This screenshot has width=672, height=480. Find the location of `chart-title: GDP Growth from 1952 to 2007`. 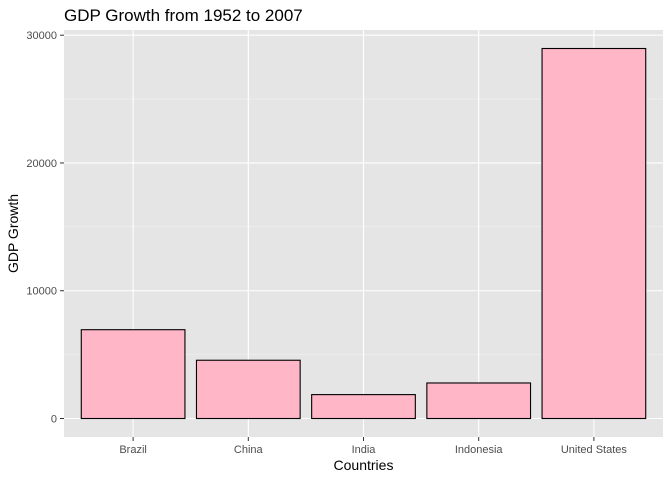

chart-title: GDP Growth from 1952 to 2007 is located at coordinates (183, 15).